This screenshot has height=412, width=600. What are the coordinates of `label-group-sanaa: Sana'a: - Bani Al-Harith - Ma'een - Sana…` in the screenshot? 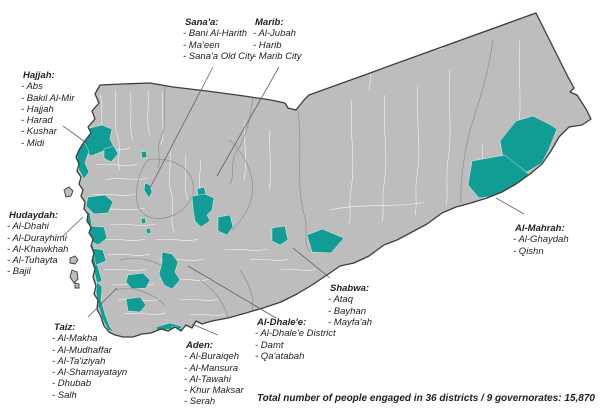 It's located at (219, 39).